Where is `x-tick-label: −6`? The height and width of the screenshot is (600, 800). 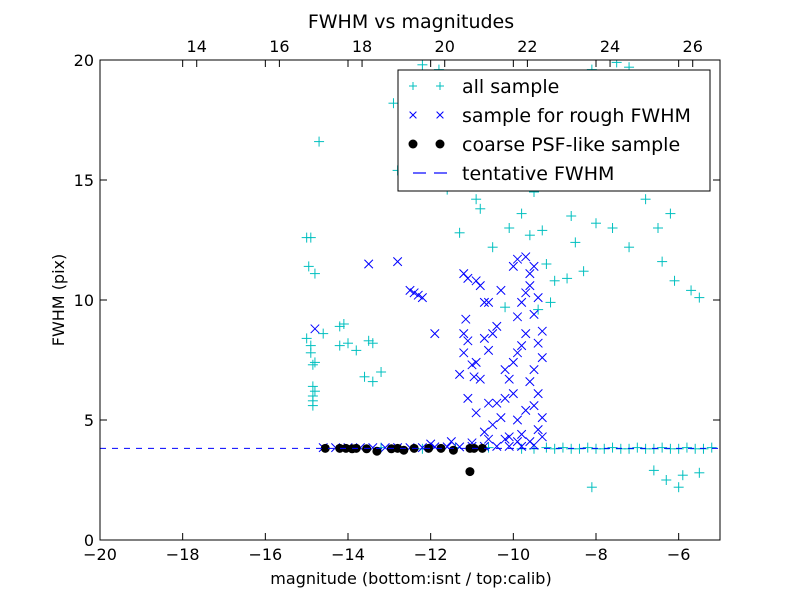 x-tick-label: −6 is located at coordinates (679, 554).